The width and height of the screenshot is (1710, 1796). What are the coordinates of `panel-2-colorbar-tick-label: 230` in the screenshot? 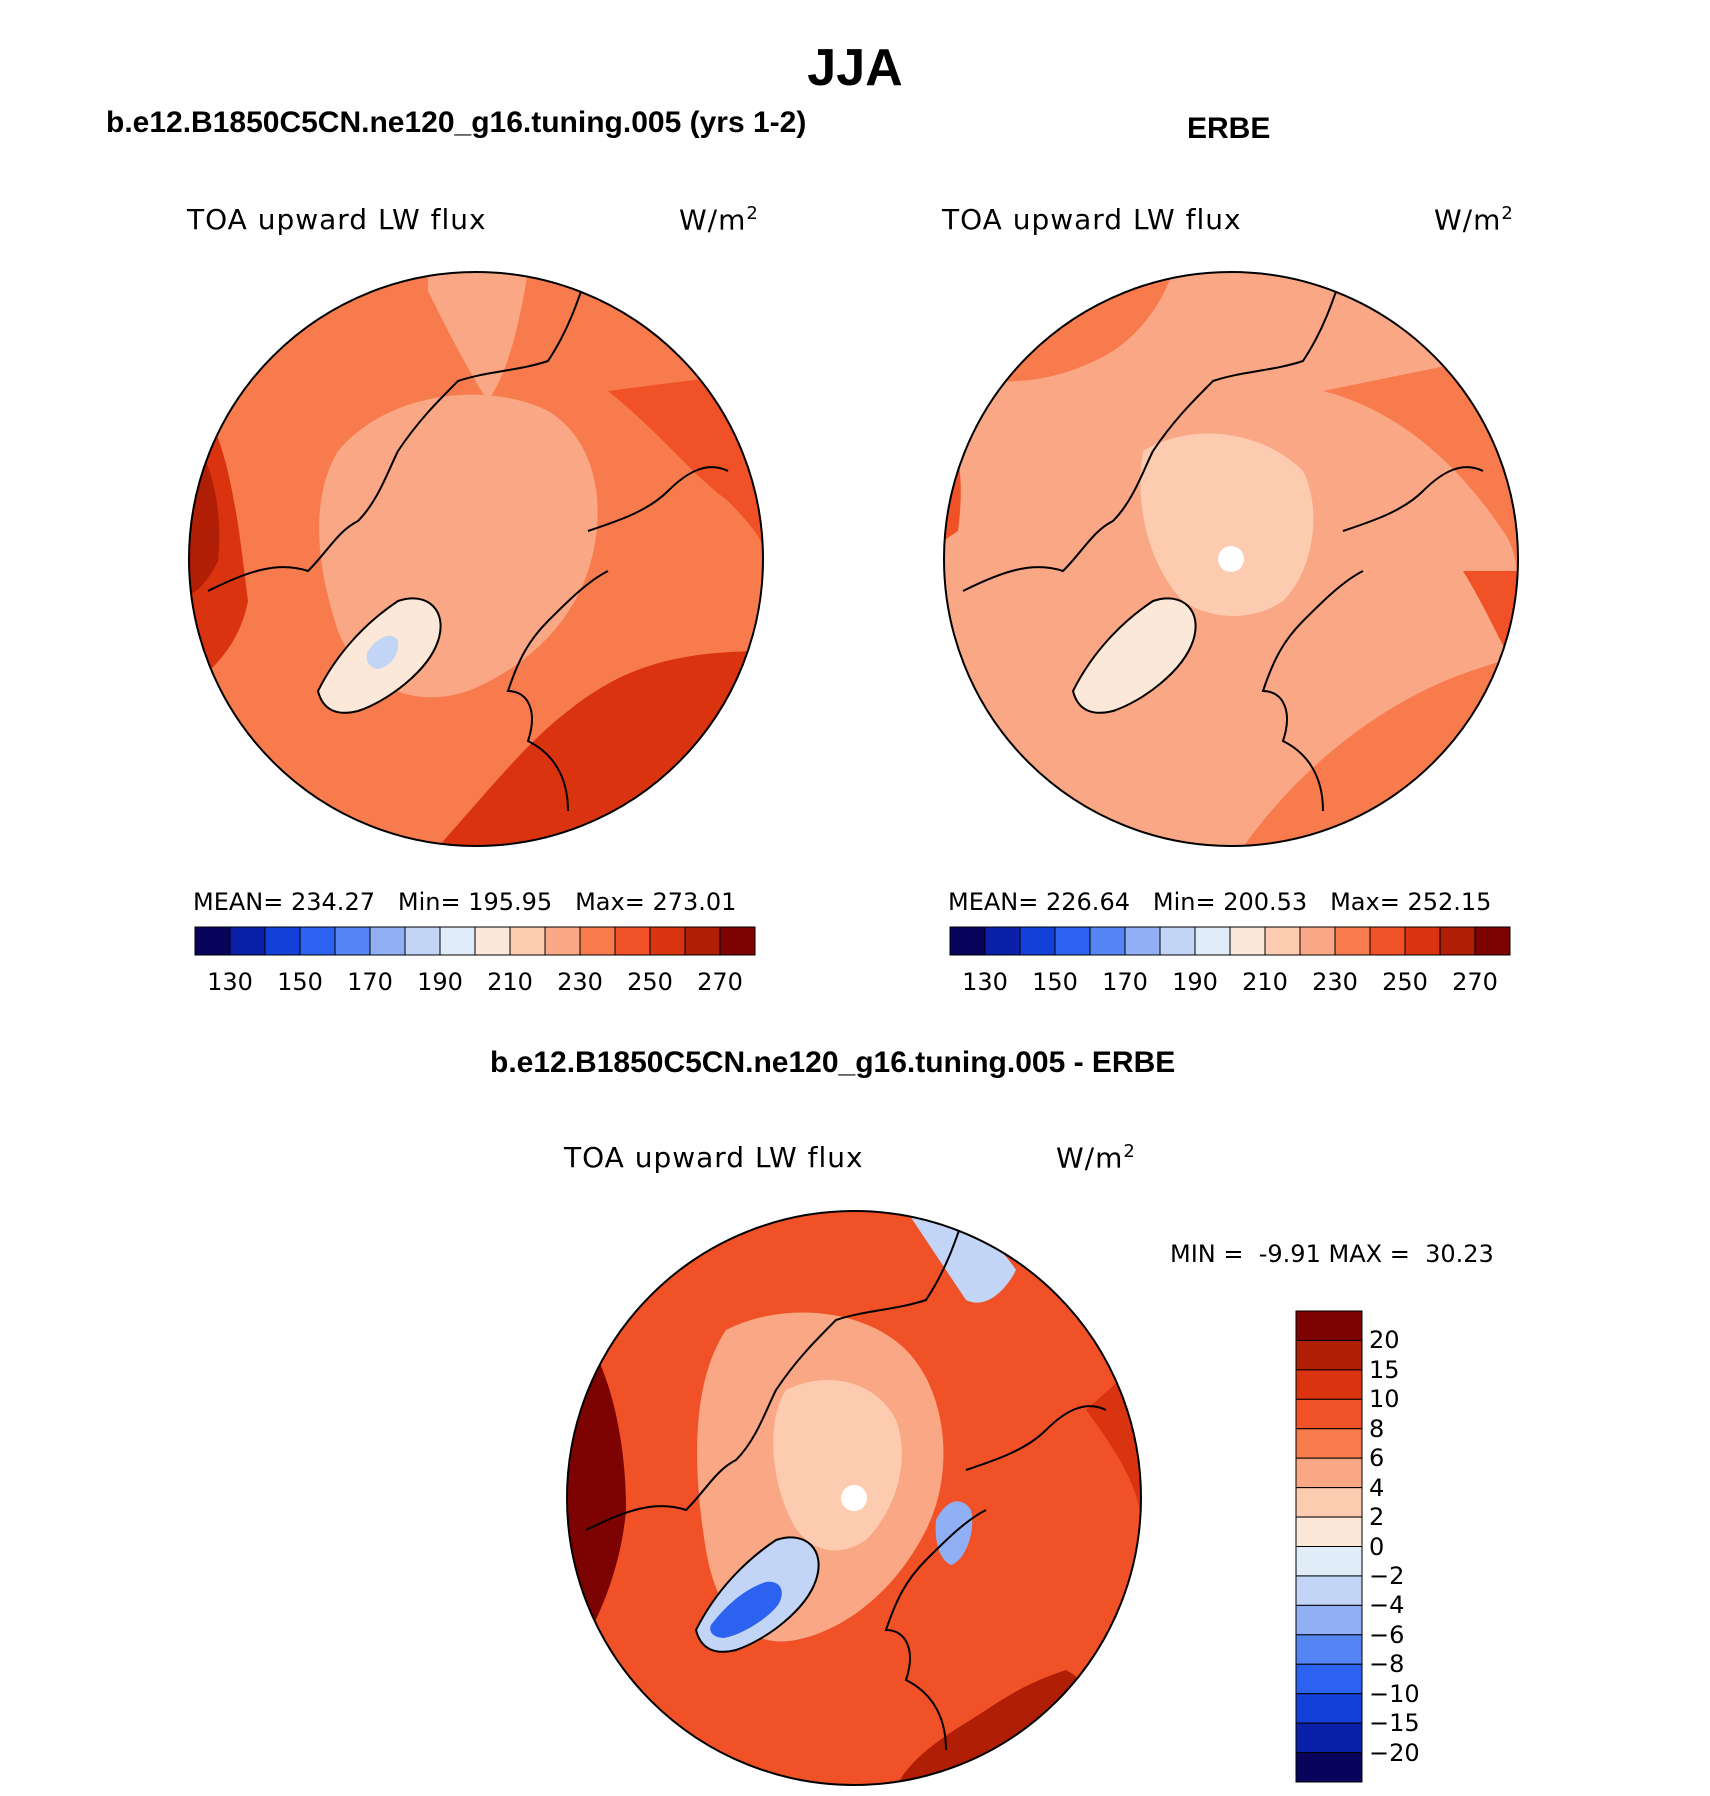 It's located at (1335, 982).